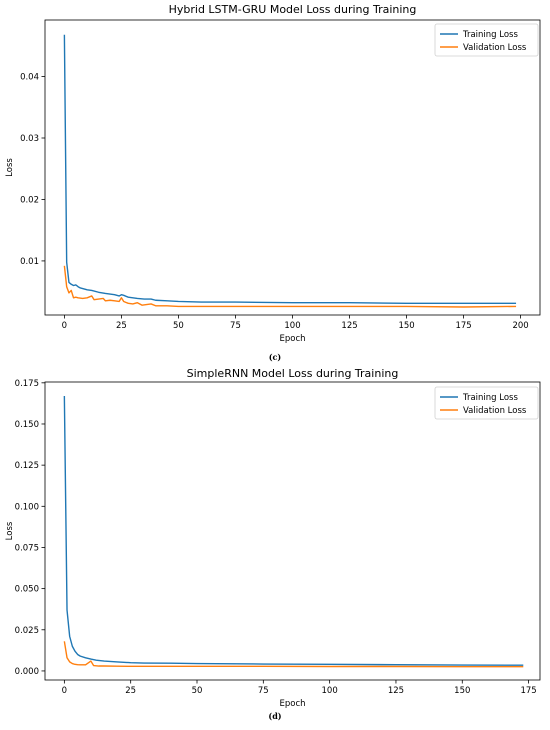  I want to click on y-tick-label: 0.000, so click(27, 672).